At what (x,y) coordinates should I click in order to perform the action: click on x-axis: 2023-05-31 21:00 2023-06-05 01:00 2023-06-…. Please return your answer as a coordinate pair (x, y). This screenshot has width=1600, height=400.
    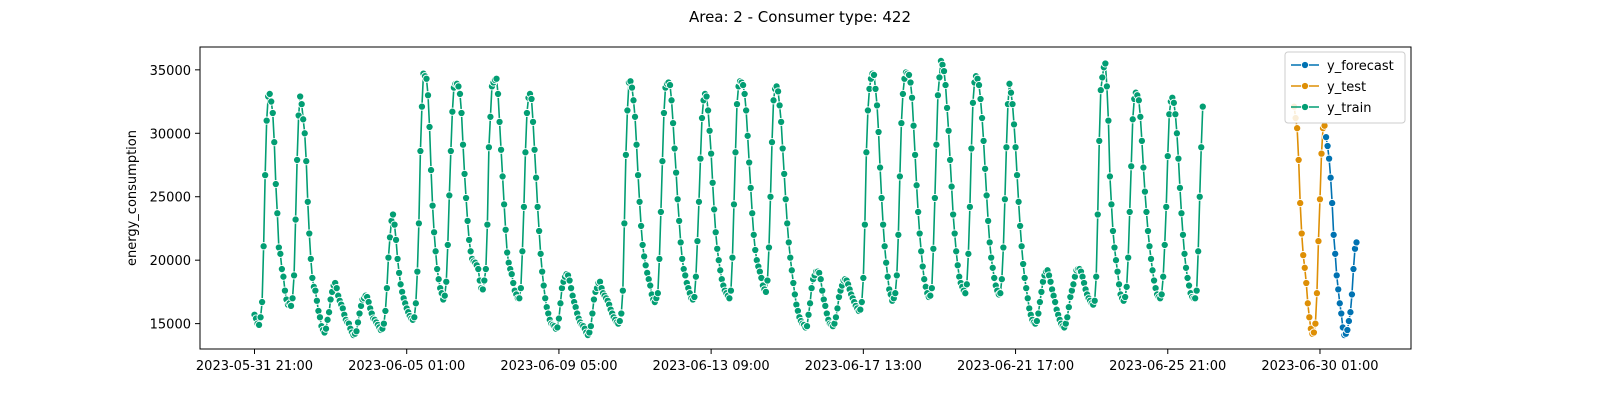
    Looking at the image, I should click on (787, 361).